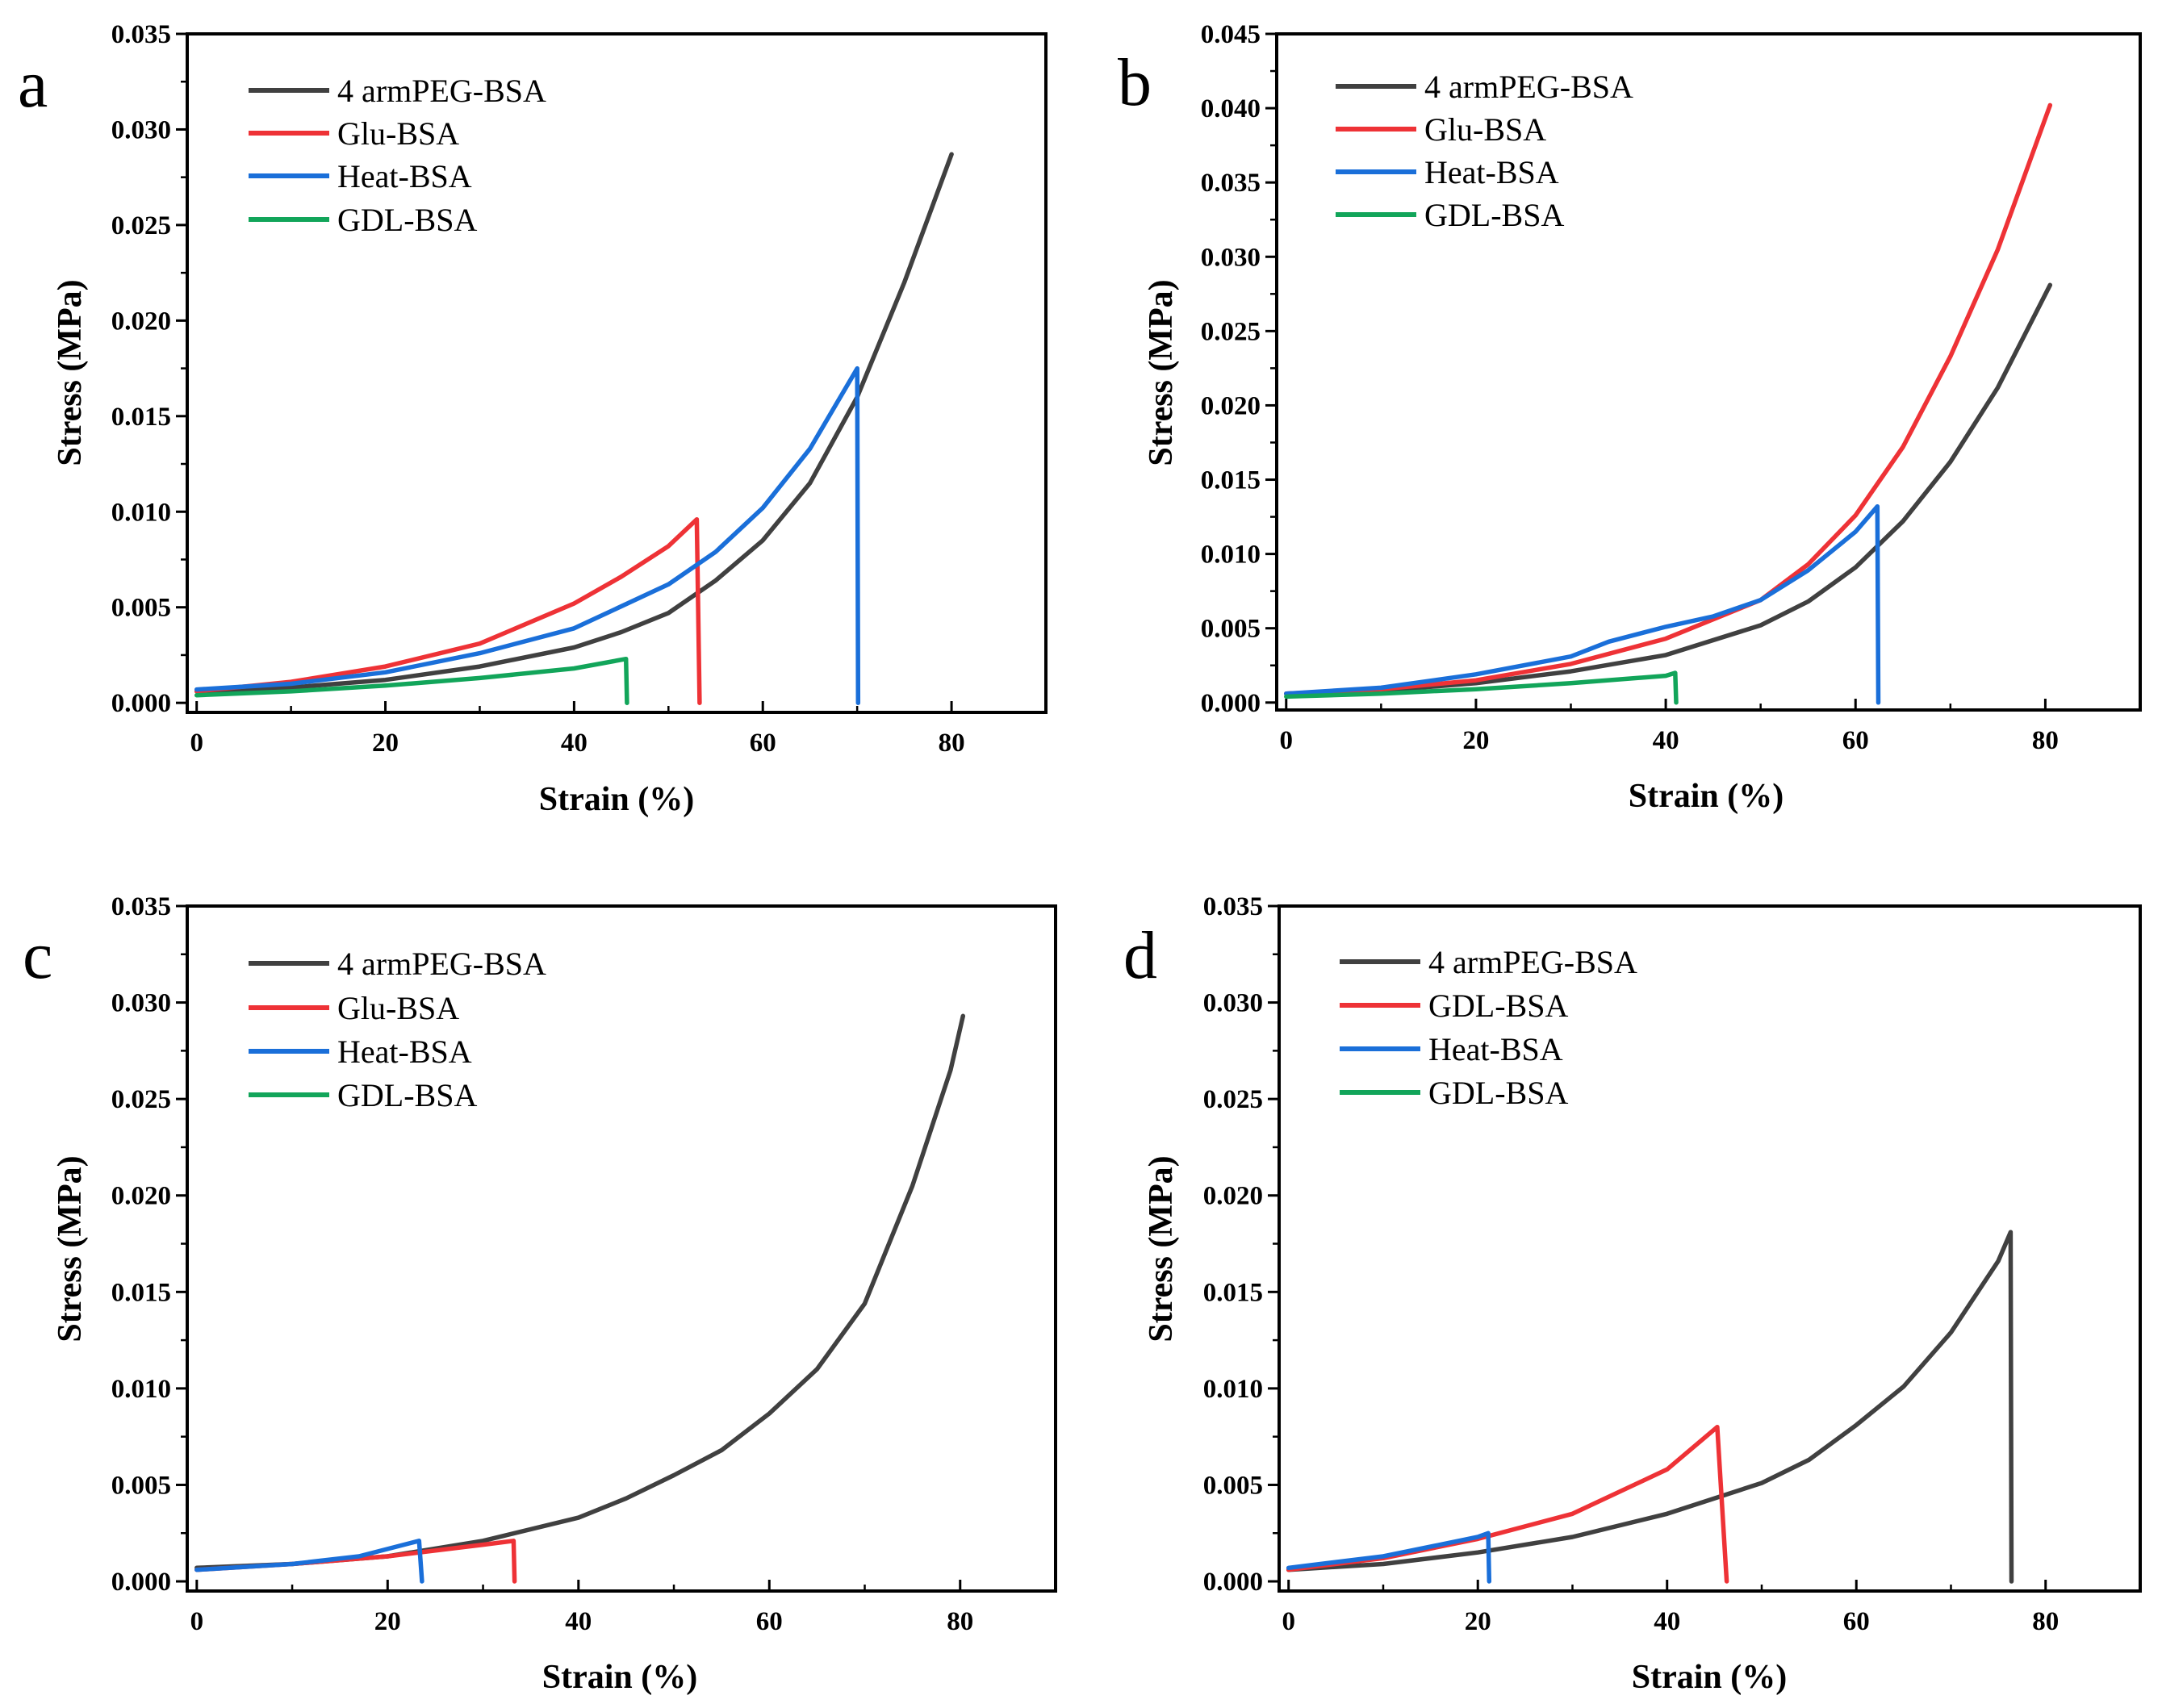 This screenshot has width=2162, height=1708. I want to click on legend: 4 armPEG-BSA GDL-BSA Heat-BSA GDL-BSA, so click(1488, 1027).